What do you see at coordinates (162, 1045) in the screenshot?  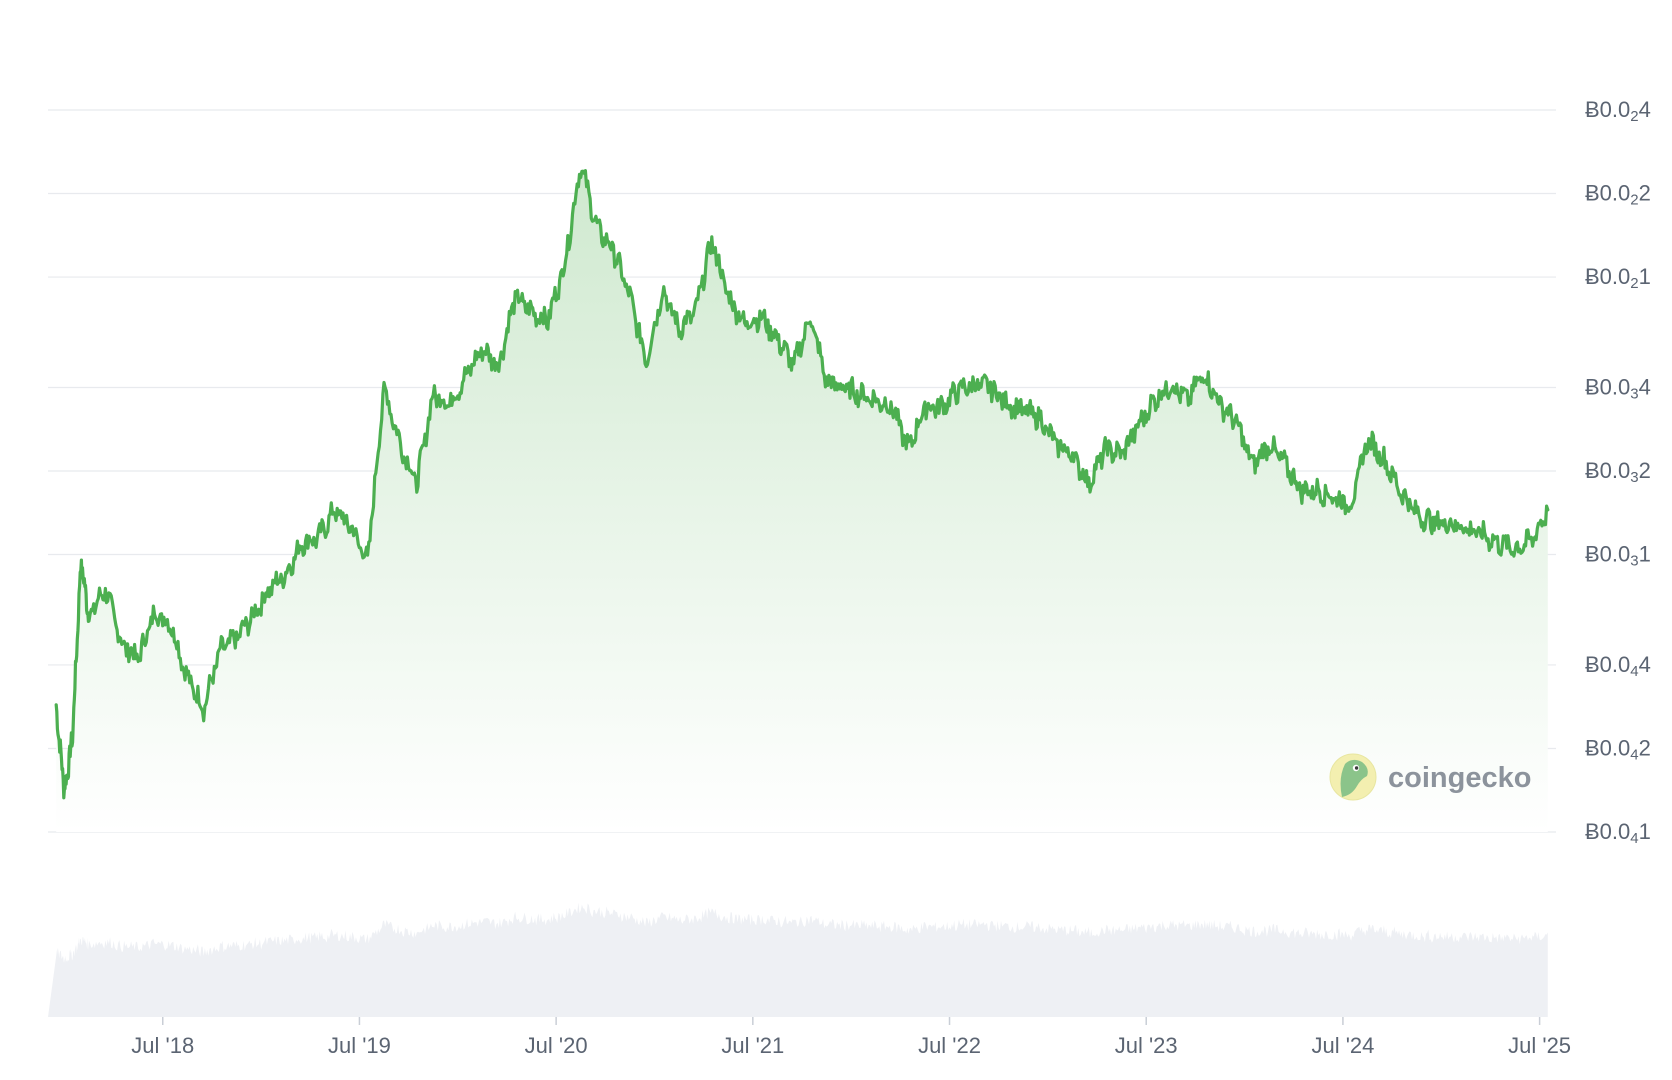 I see `x-tick-label: Jul '18` at bounding box center [162, 1045].